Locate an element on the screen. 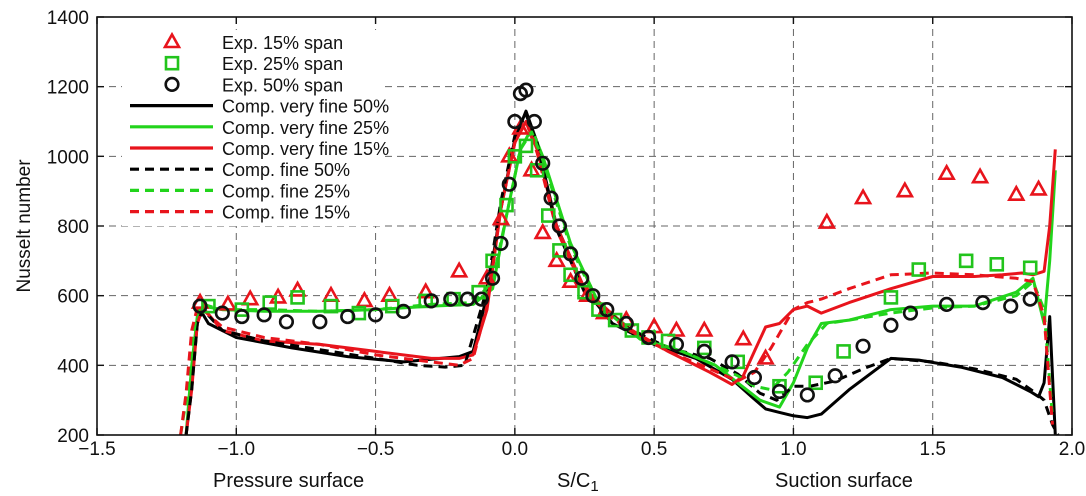  x-axis-label-main: S/C is located at coordinates (573, 481).